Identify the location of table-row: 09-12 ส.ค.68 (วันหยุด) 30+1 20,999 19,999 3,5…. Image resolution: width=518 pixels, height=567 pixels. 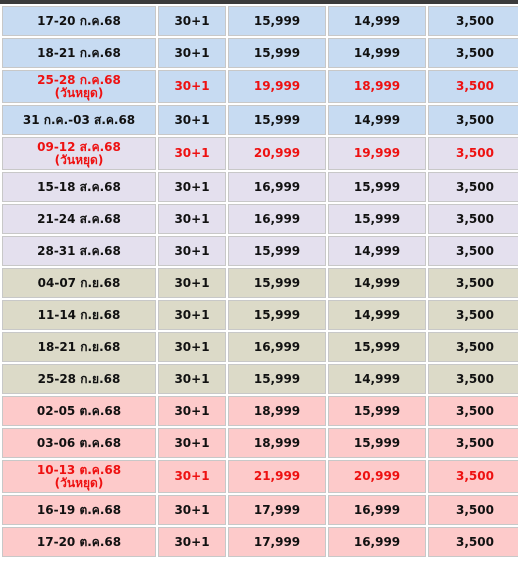
(260, 153).